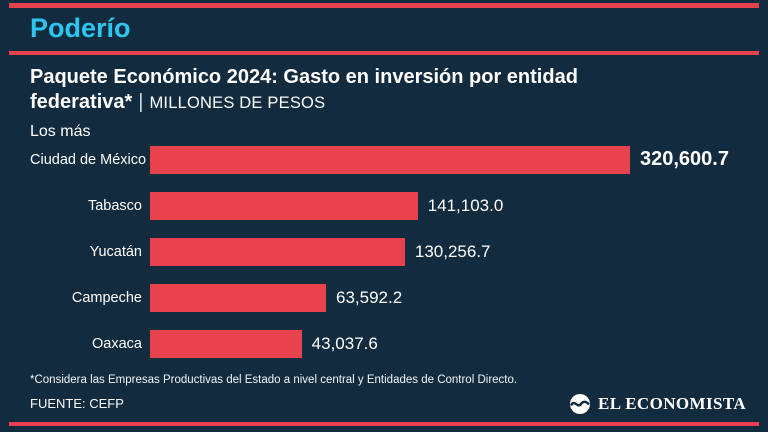  Describe the element at coordinates (80, 28) in the screenshot. I see `masthead: Poderío` at that location.